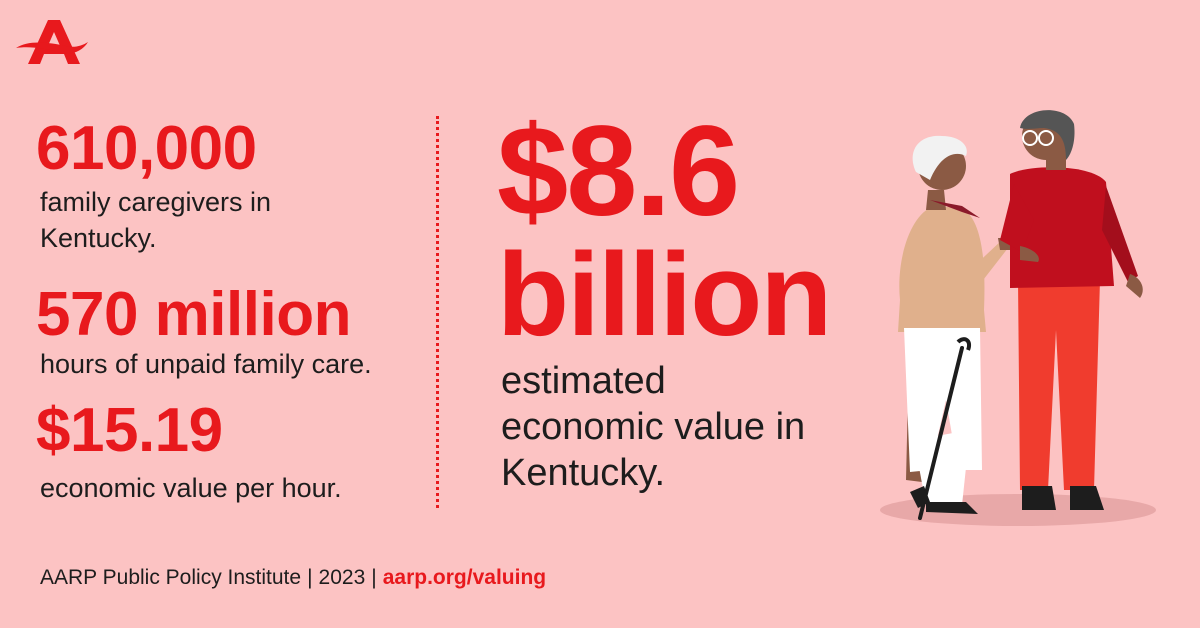 Image resolution: width=1200 pixels, height=628 pixels. I want to click on stat-hourly-value-description: economic value per hour., so click(191, 488).